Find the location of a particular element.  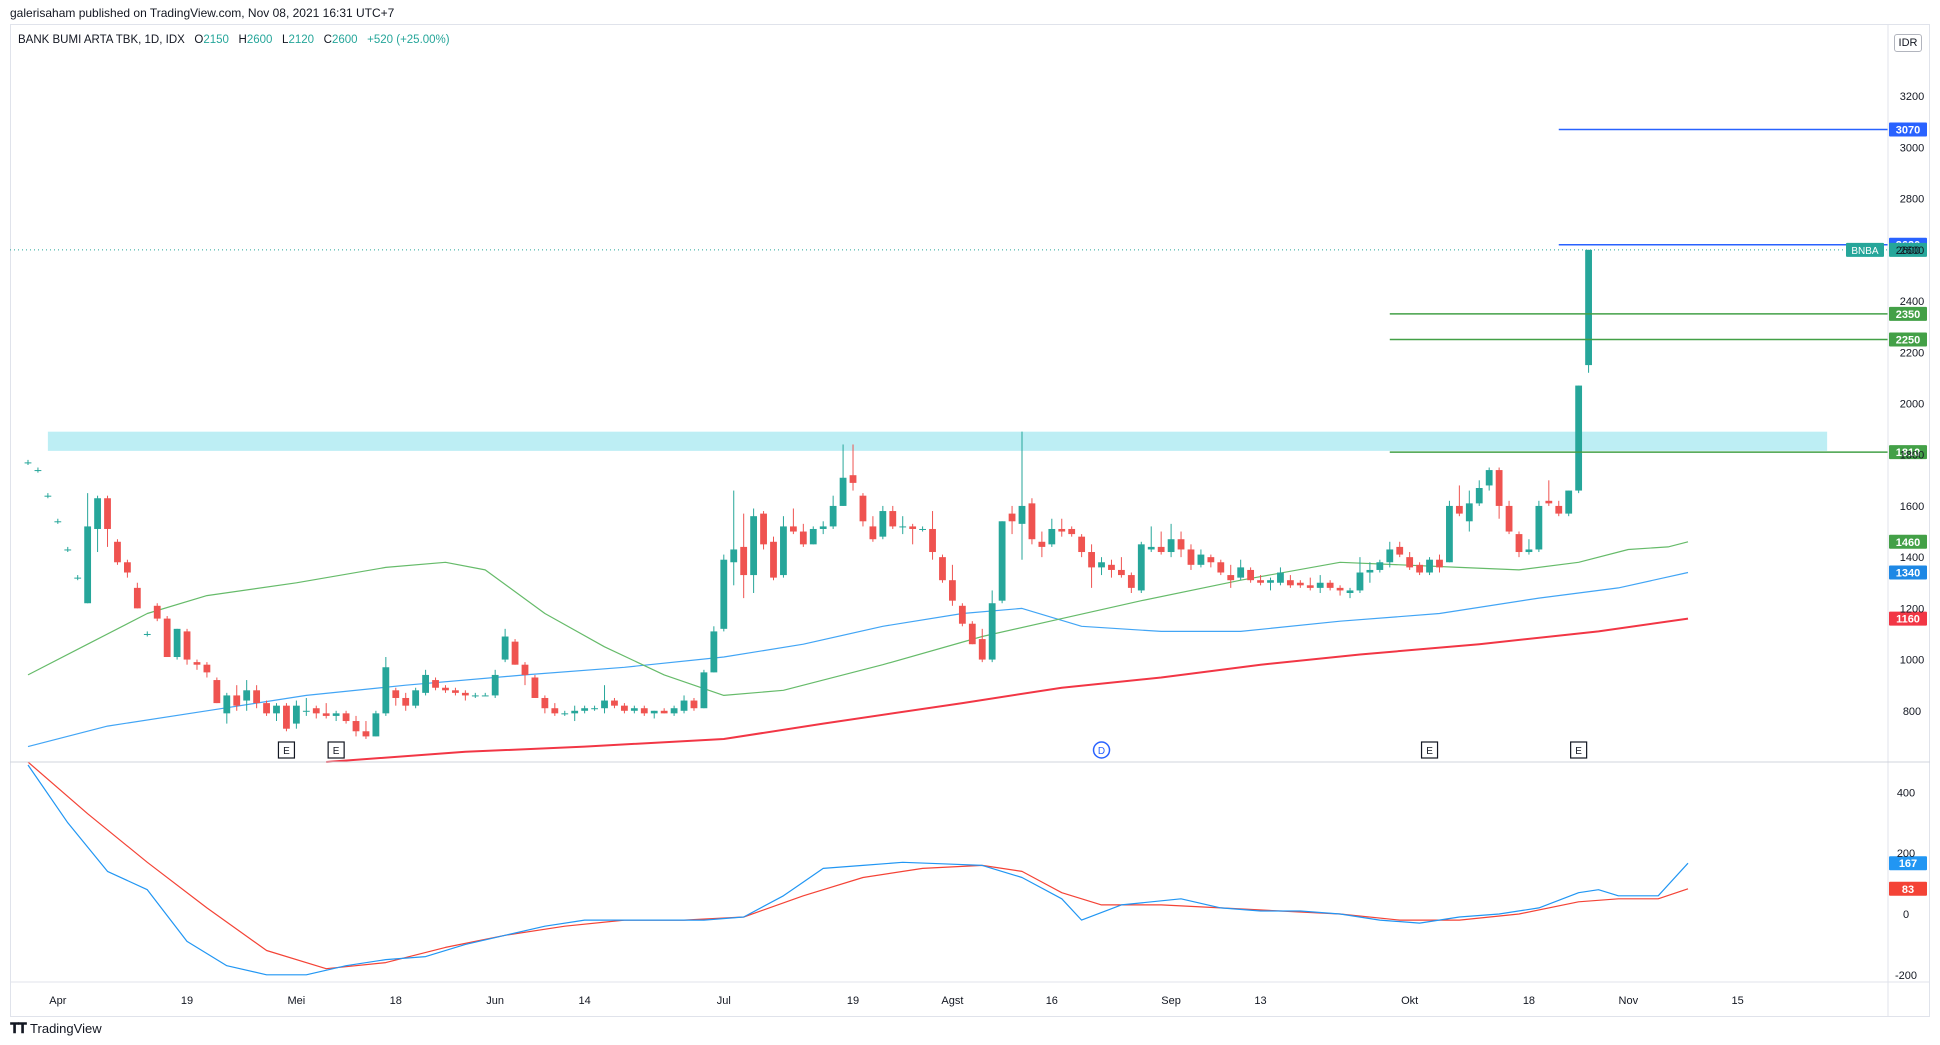

macd-tick-label: 400 is located at coordinates (1906, 793).